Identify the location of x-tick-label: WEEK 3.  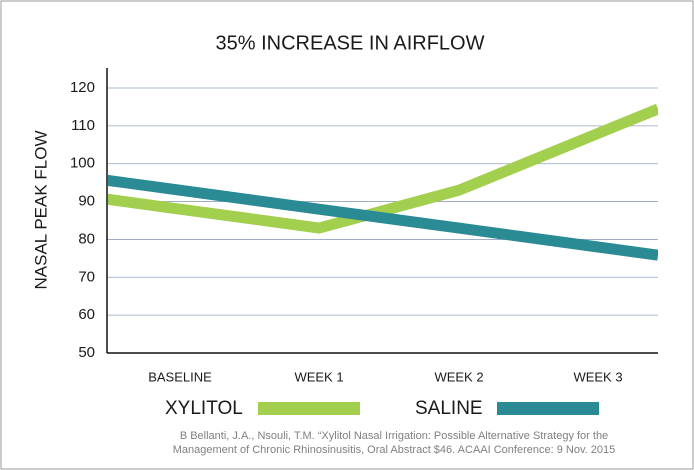
(597, 376).